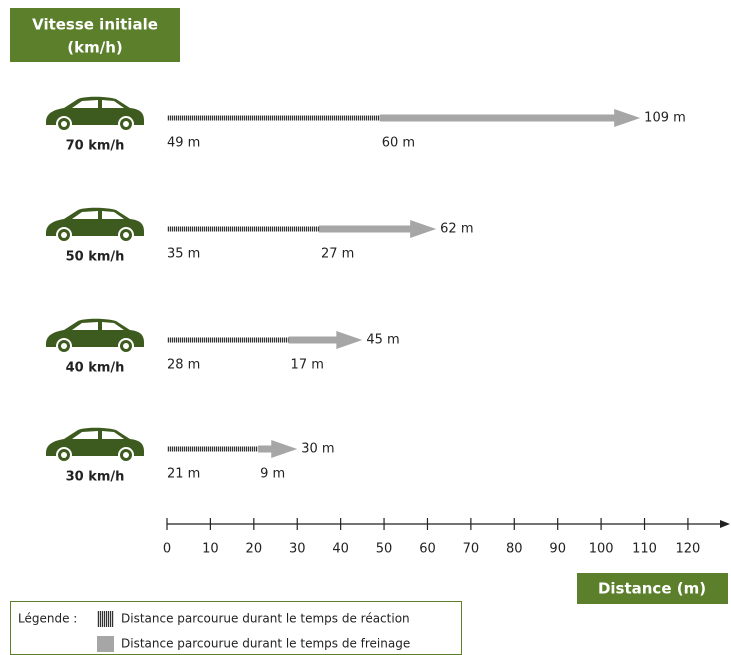  What do you see at coordinates (254, 549) in the screenshot?
I see `x-tick-label: 20` at bounding box center [254, 549].